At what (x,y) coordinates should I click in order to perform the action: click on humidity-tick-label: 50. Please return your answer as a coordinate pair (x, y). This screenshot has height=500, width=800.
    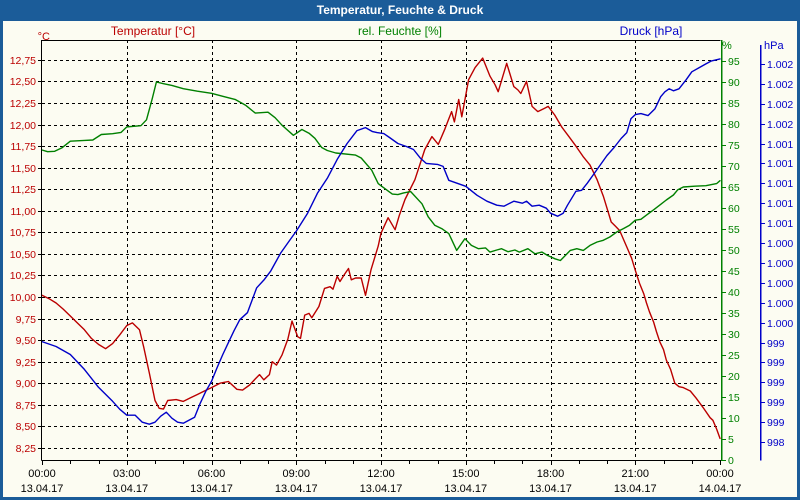
    Looking at the image, I should click on (734, 251).